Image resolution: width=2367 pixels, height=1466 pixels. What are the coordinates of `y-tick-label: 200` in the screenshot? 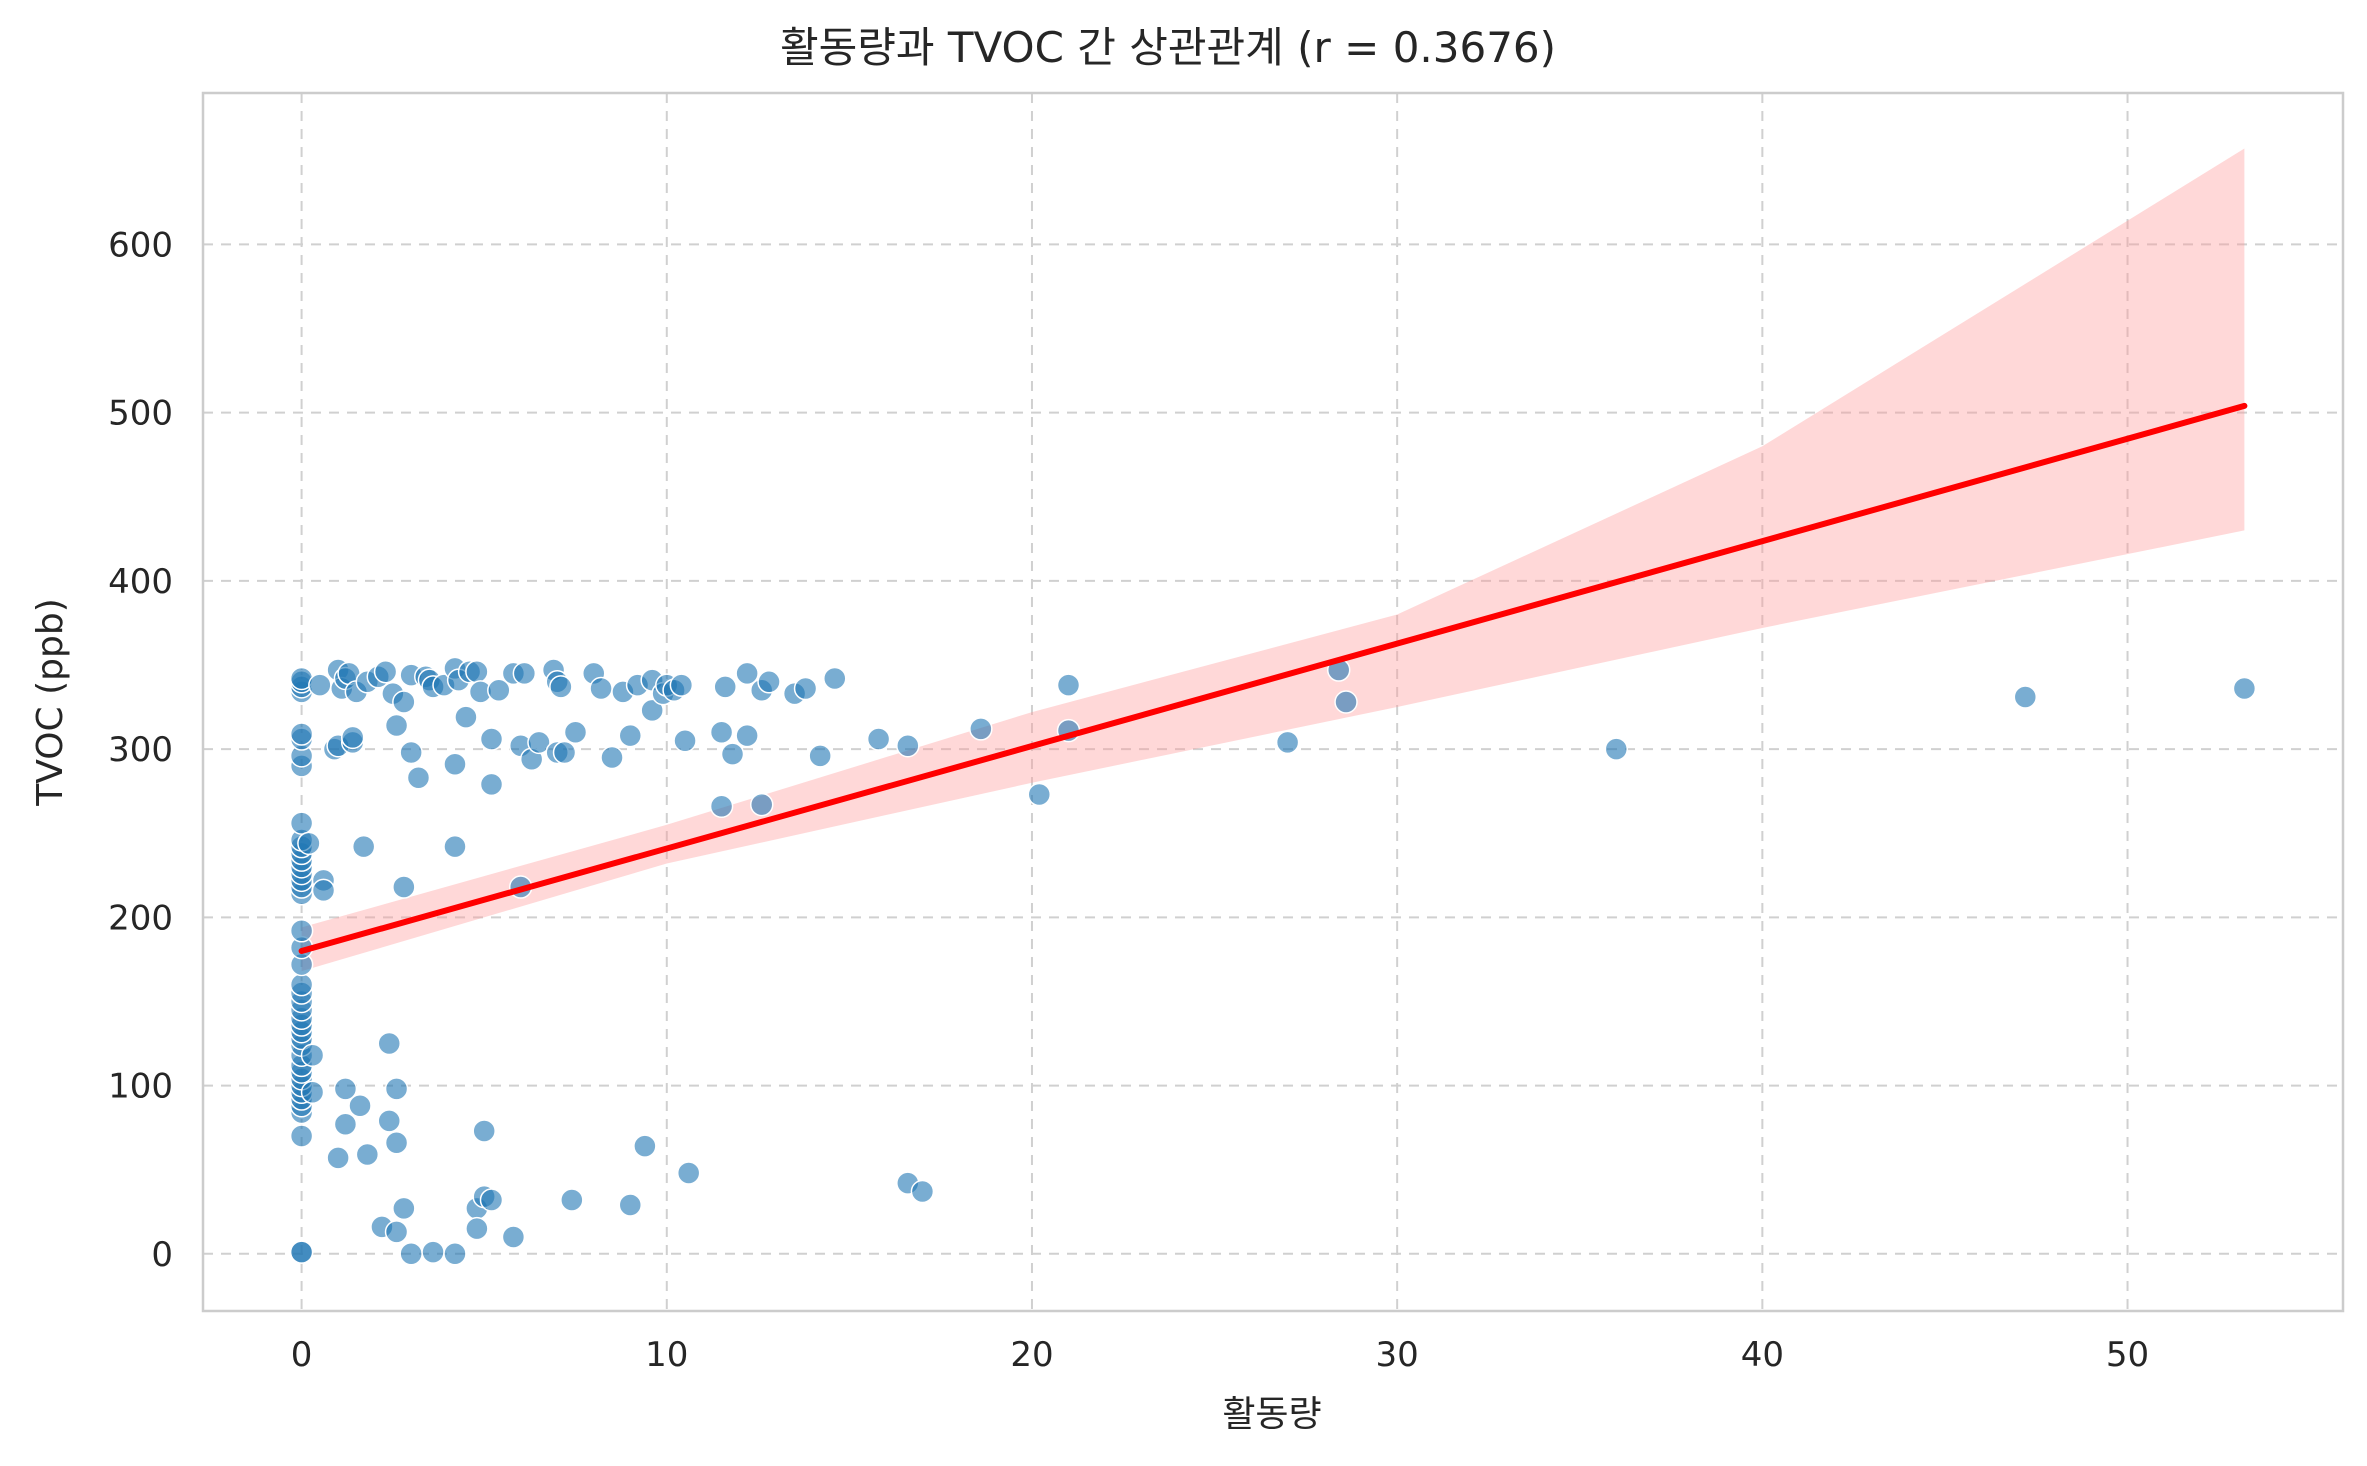 It's located at (140, 918).